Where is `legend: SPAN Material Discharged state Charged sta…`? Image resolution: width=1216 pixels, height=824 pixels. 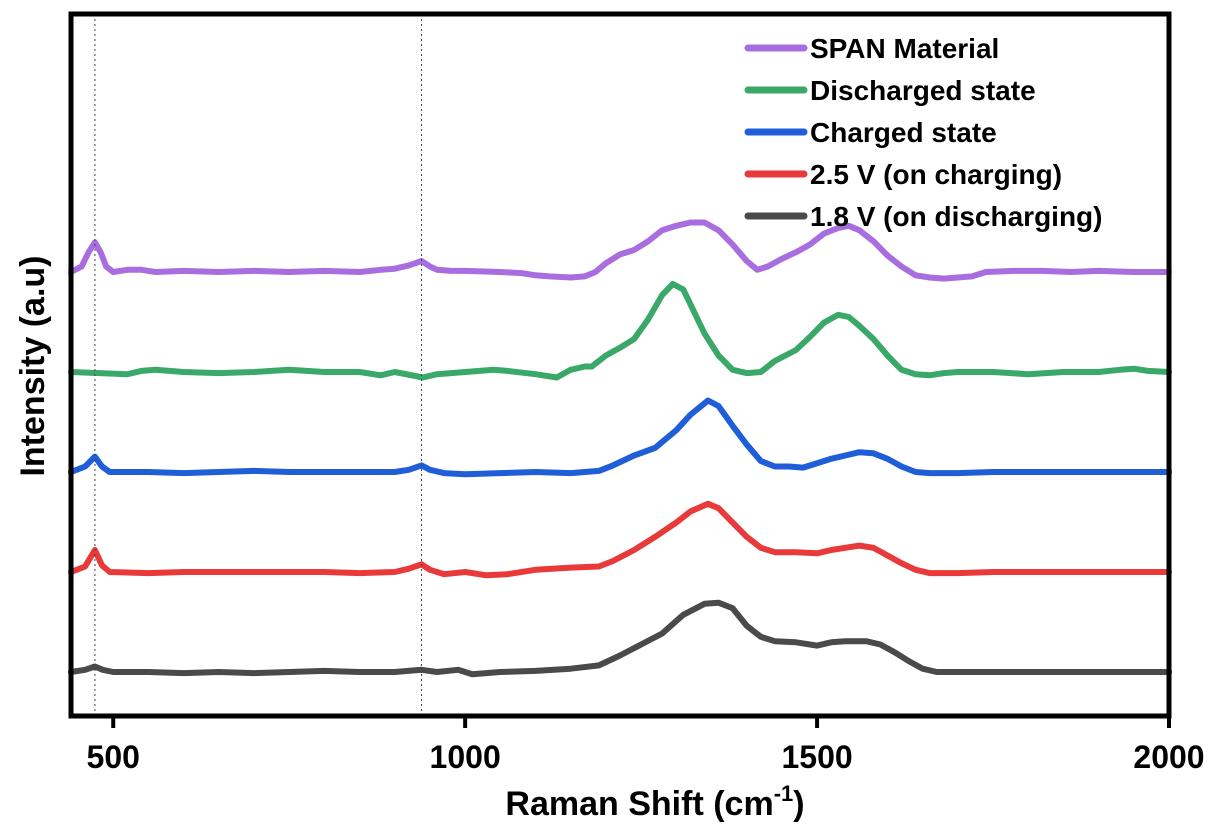
legend: SPAN Material Discharged state Charged sta… is located at coordinates (923, 132).